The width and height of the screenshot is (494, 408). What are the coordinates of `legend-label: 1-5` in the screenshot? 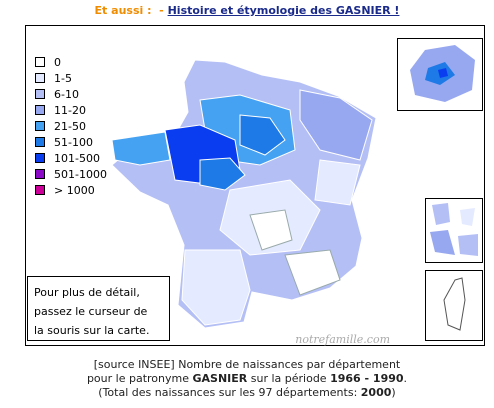 It's located at (63, 78).